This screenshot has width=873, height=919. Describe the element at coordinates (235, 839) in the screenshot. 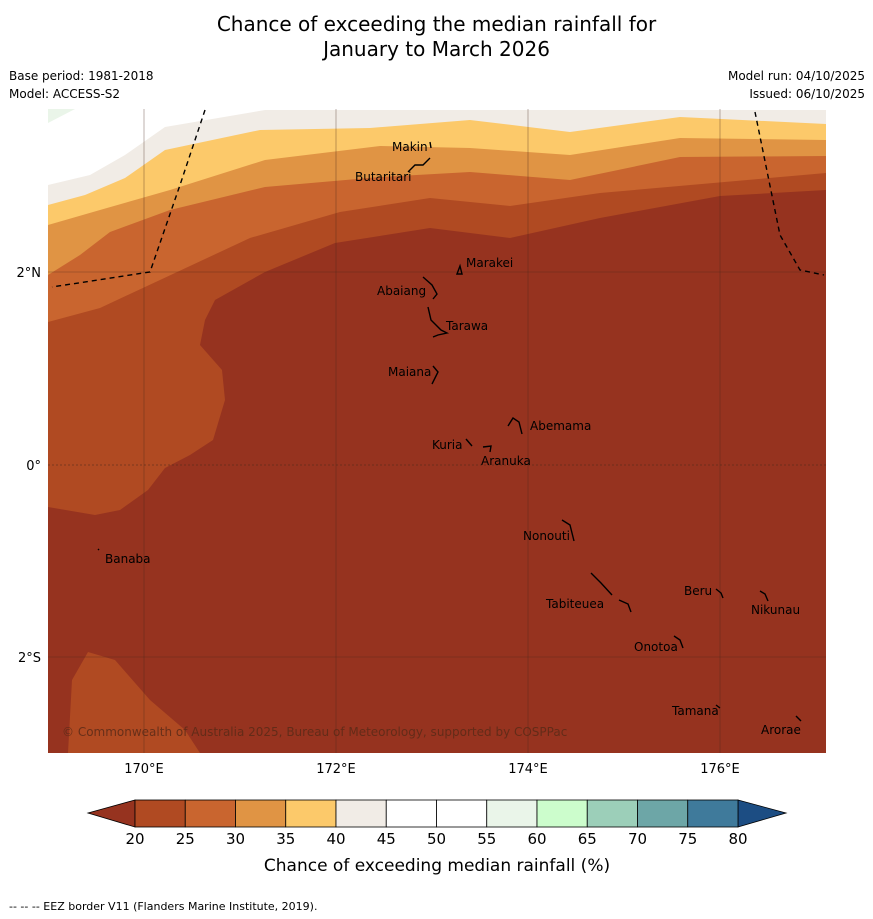

I see `colorbar-tick-30: 30` at that location.